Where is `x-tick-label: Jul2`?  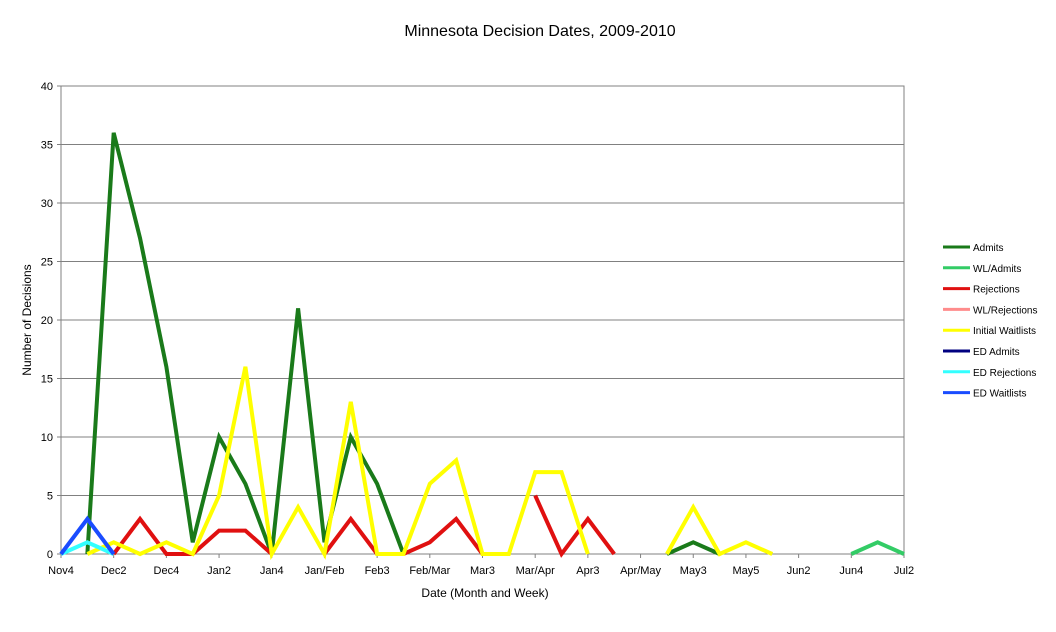 x-tick-label: Jul2 is located at coordinates (904, 571).